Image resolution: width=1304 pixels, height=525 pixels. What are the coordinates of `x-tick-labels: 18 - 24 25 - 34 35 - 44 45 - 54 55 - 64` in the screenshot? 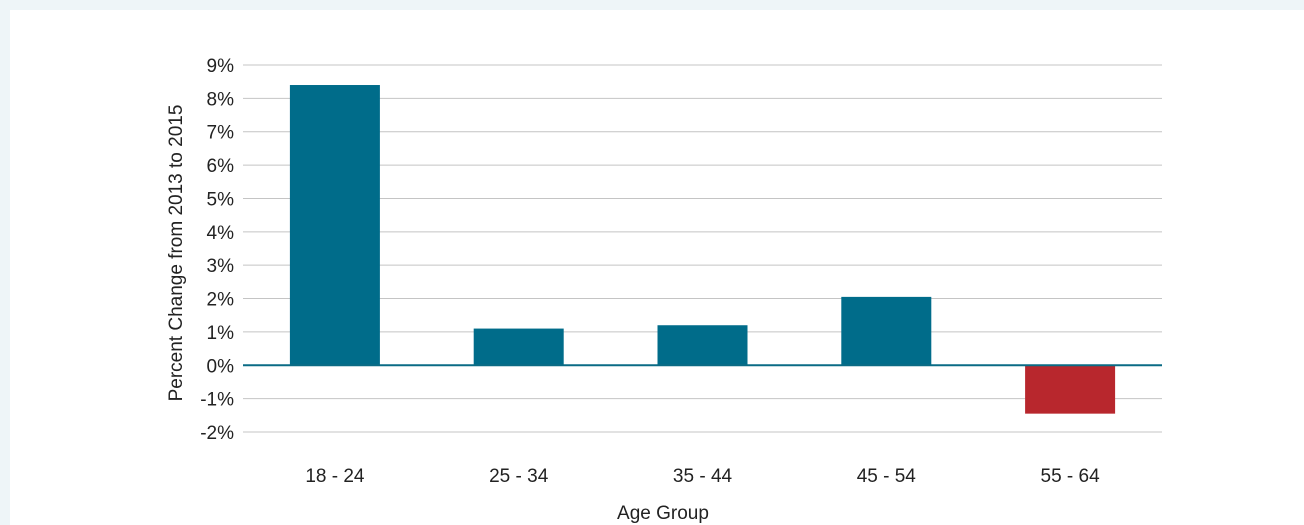 It's located at (702, 476).